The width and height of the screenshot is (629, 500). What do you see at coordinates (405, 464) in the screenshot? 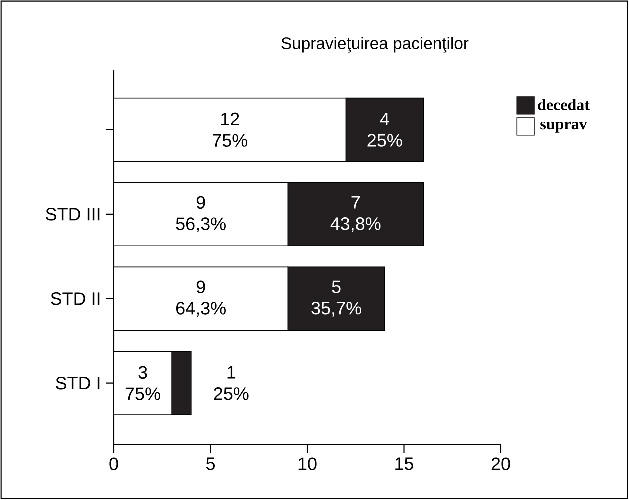
I see `x-tick-label: 15` at bounding box center [405, 464].